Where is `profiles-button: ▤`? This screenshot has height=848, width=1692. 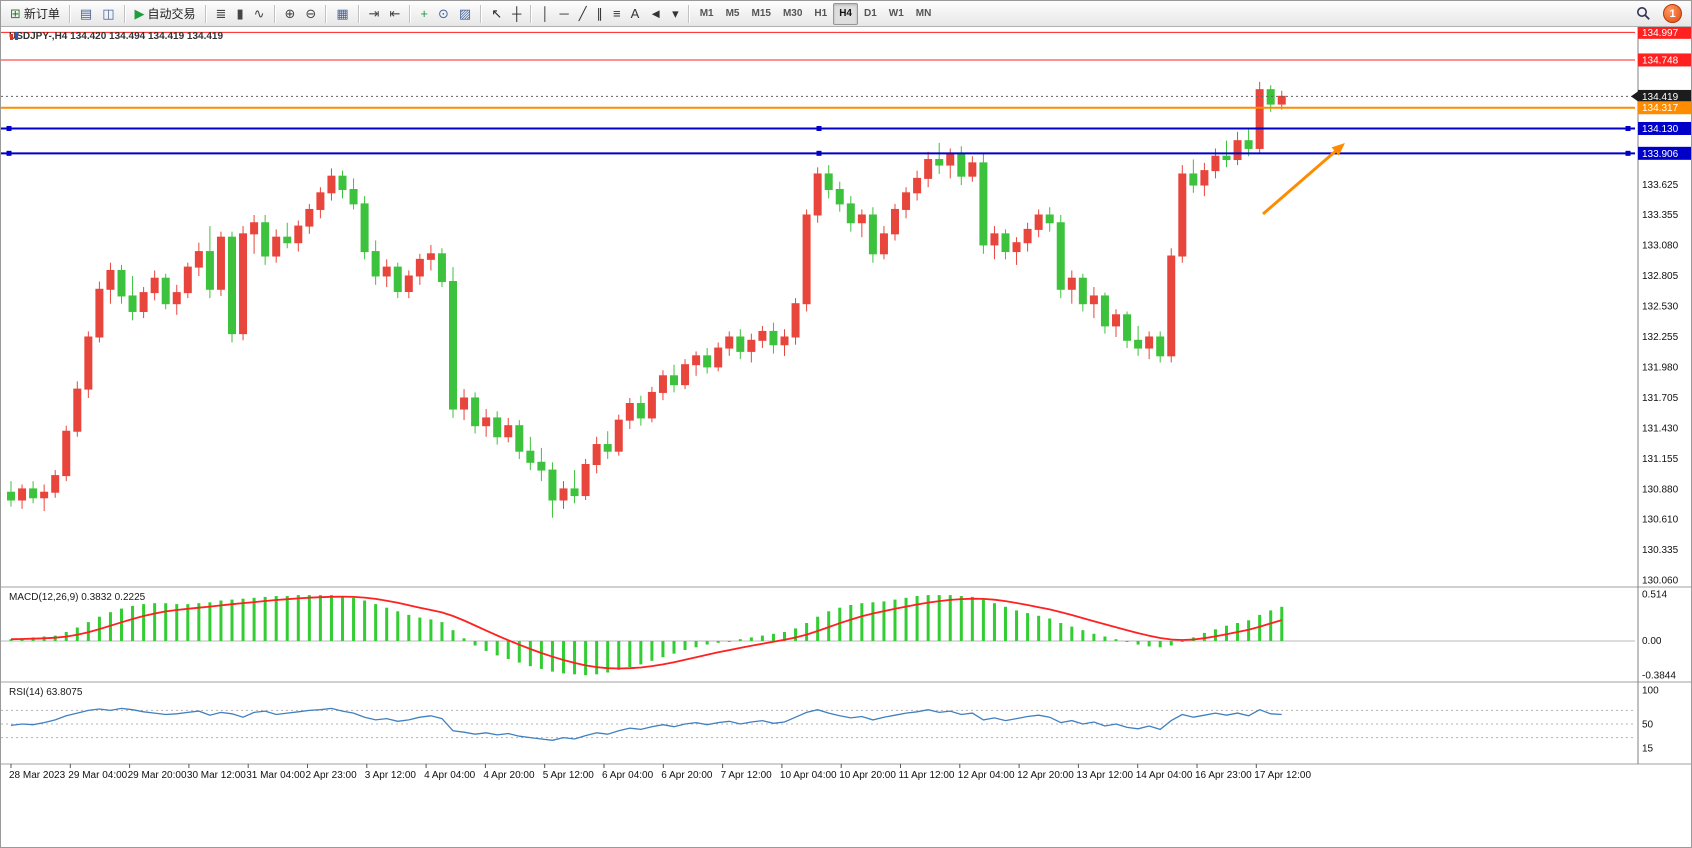 profiles-button: ▤ is located at coordinates (86, 14).